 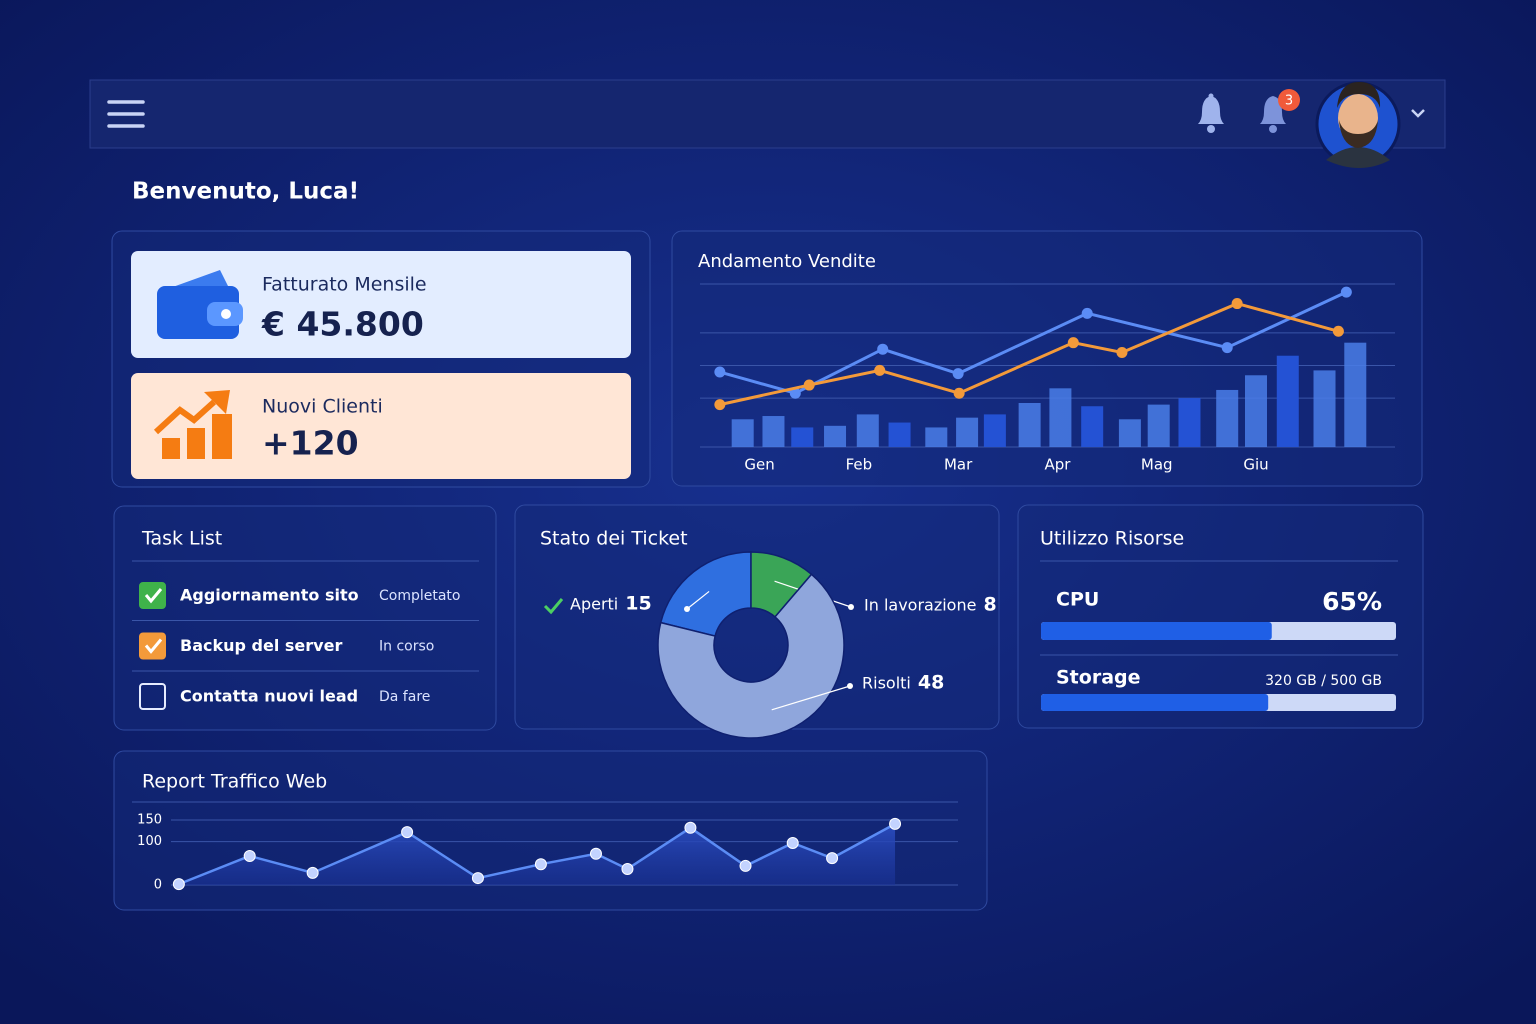 I want to click on task-name: Aggiornamento sito, so click(x=269, y=595).